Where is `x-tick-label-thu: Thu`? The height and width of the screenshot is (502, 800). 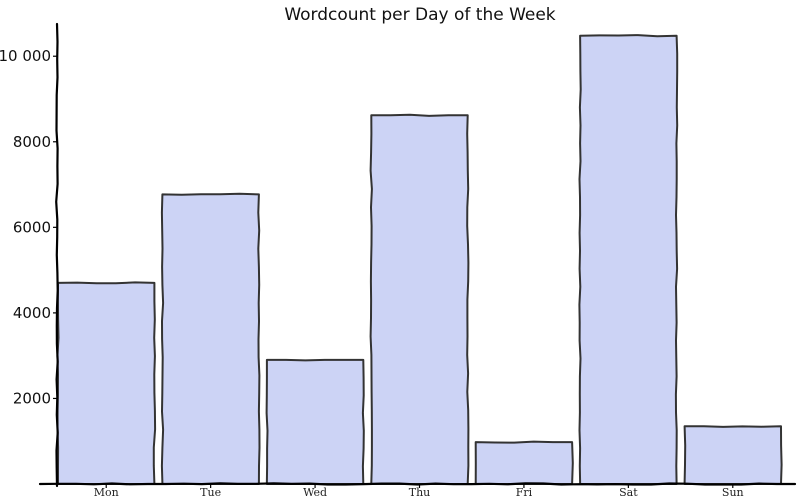 x-tick-label-thu: Thu is located at coordinates (420, 492).